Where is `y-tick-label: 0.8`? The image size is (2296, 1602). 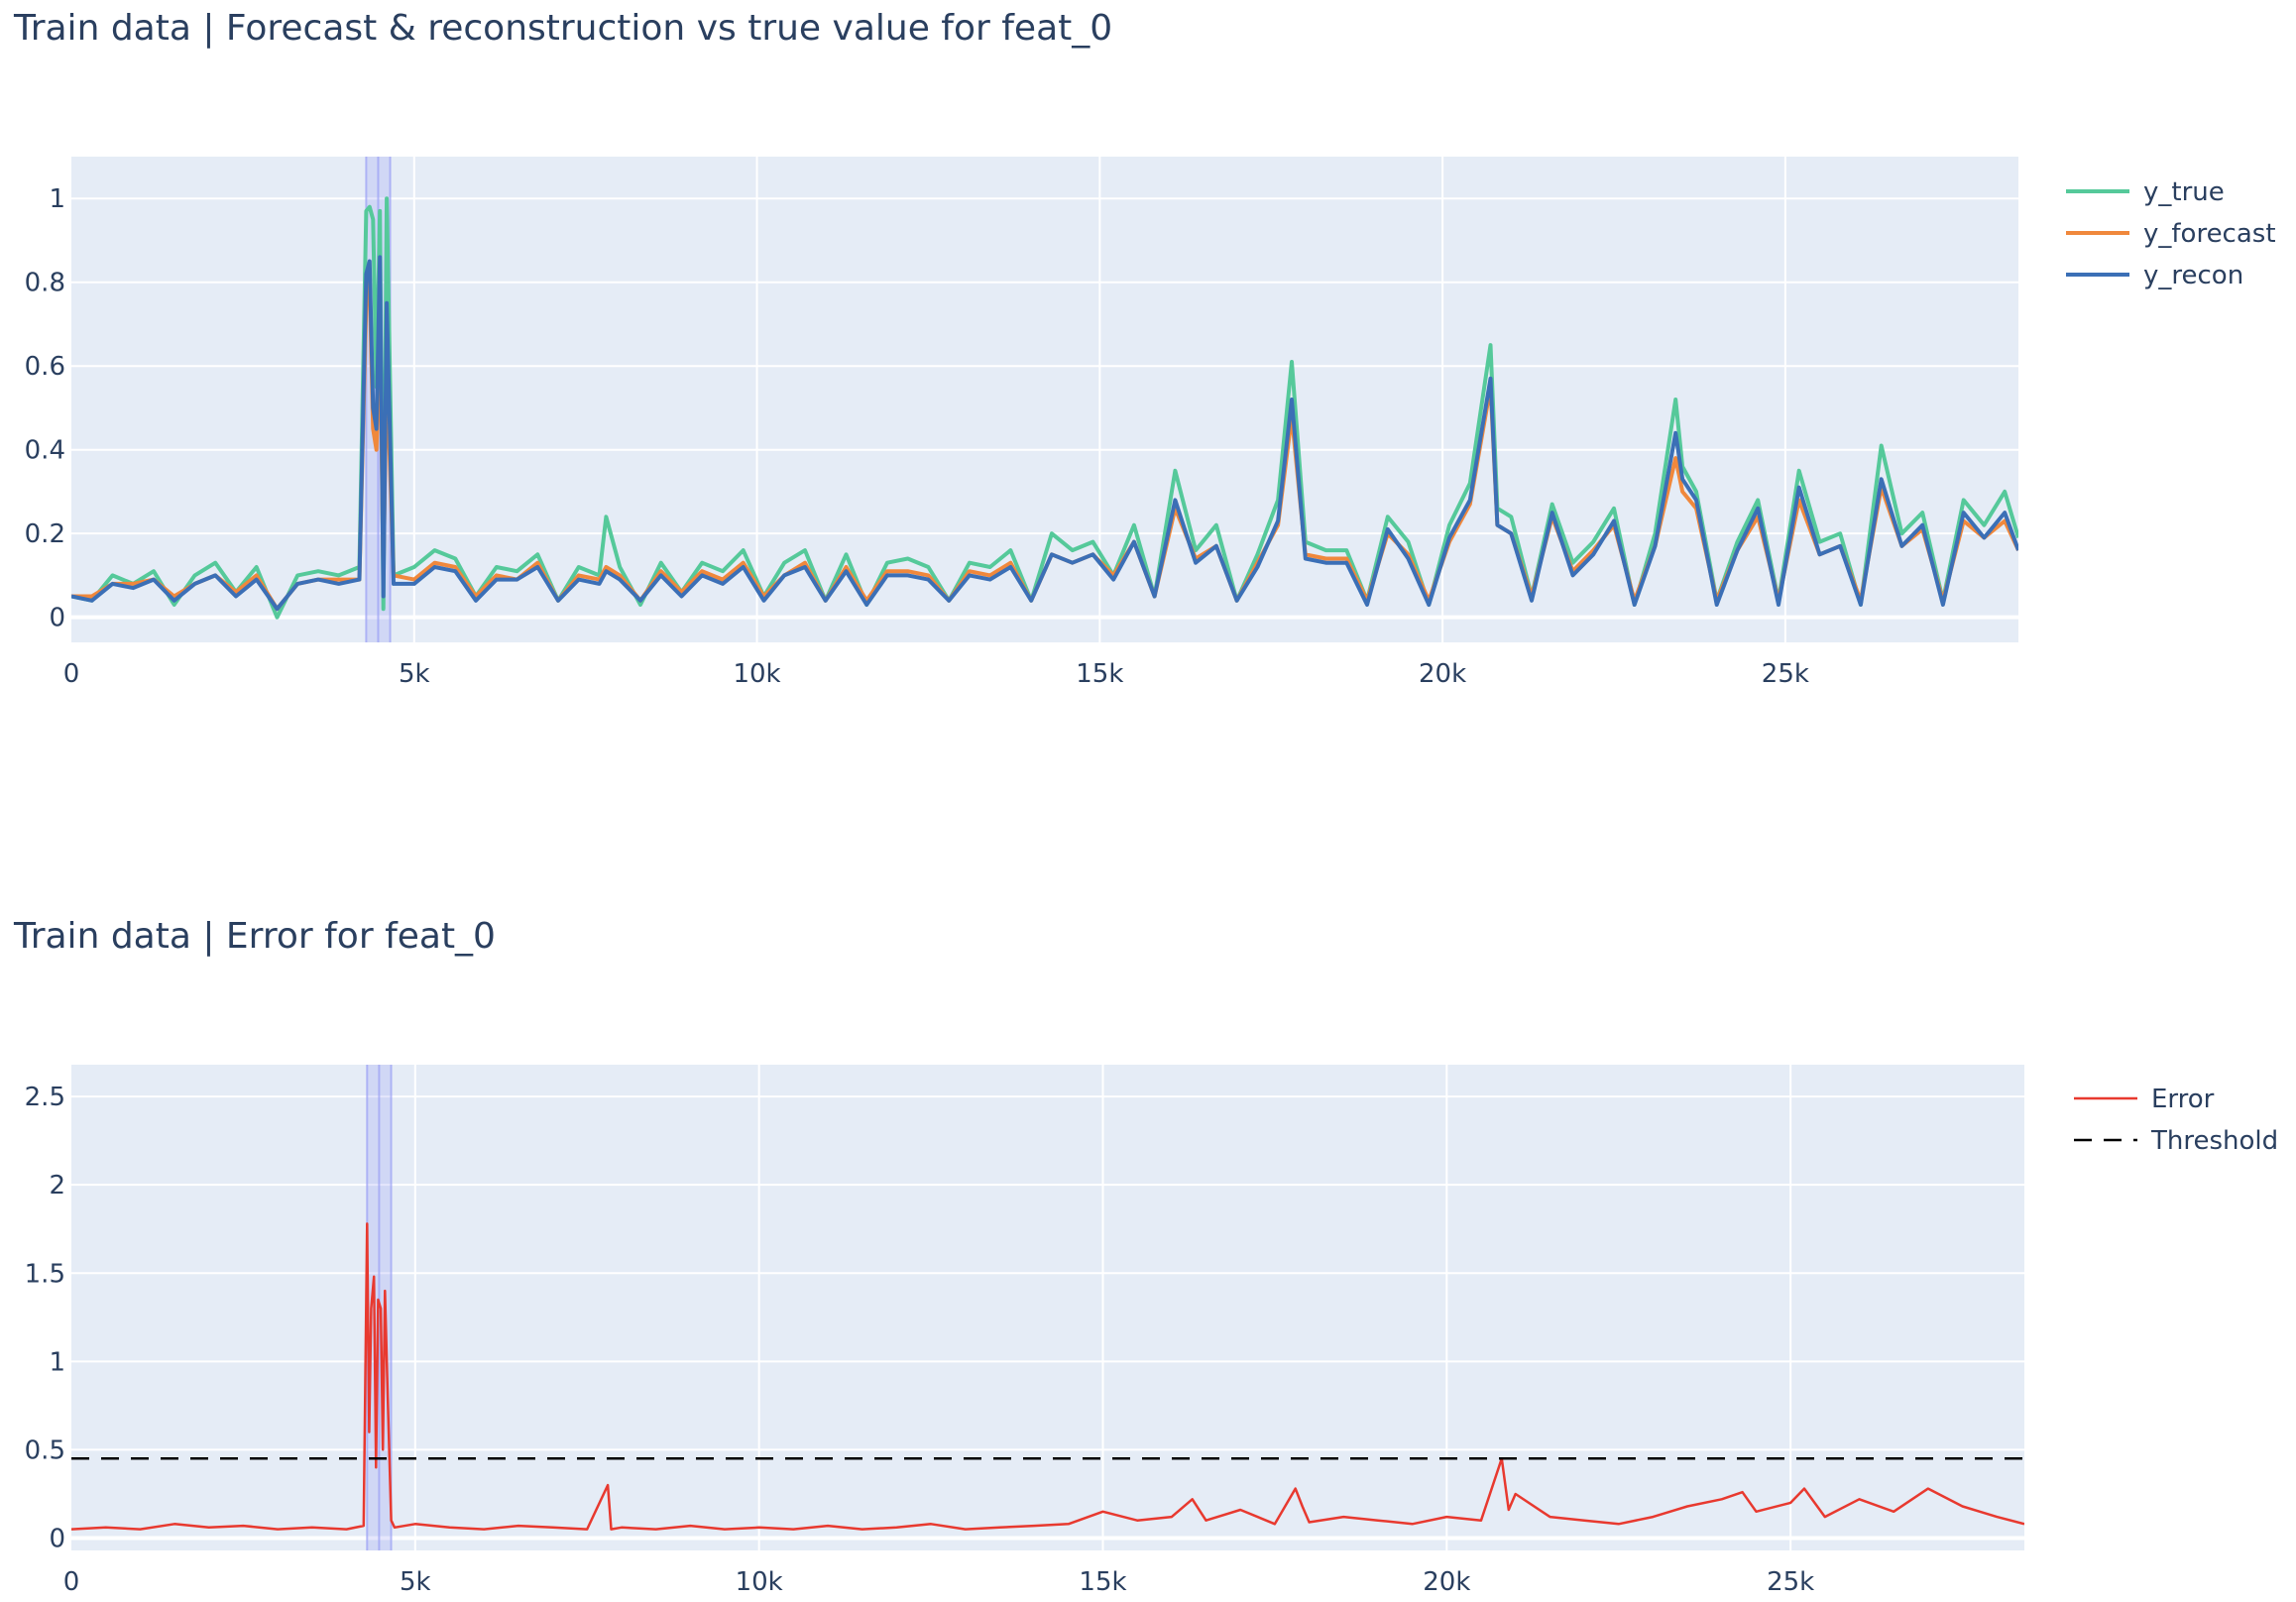
y-tick-label: 0.8 is located at coordinates (45, 283).